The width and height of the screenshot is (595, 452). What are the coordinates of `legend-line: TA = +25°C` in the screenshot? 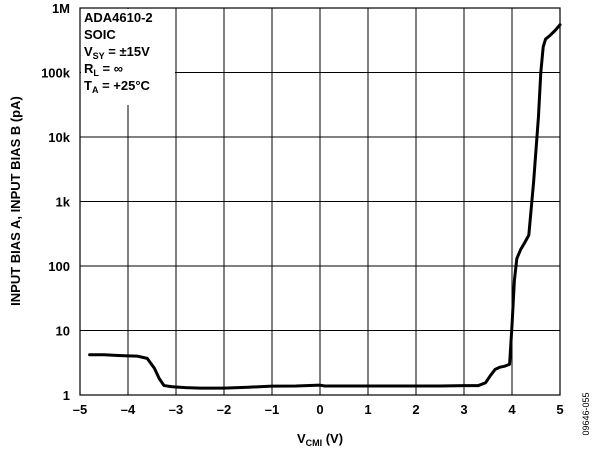 It's located at (117, 86).